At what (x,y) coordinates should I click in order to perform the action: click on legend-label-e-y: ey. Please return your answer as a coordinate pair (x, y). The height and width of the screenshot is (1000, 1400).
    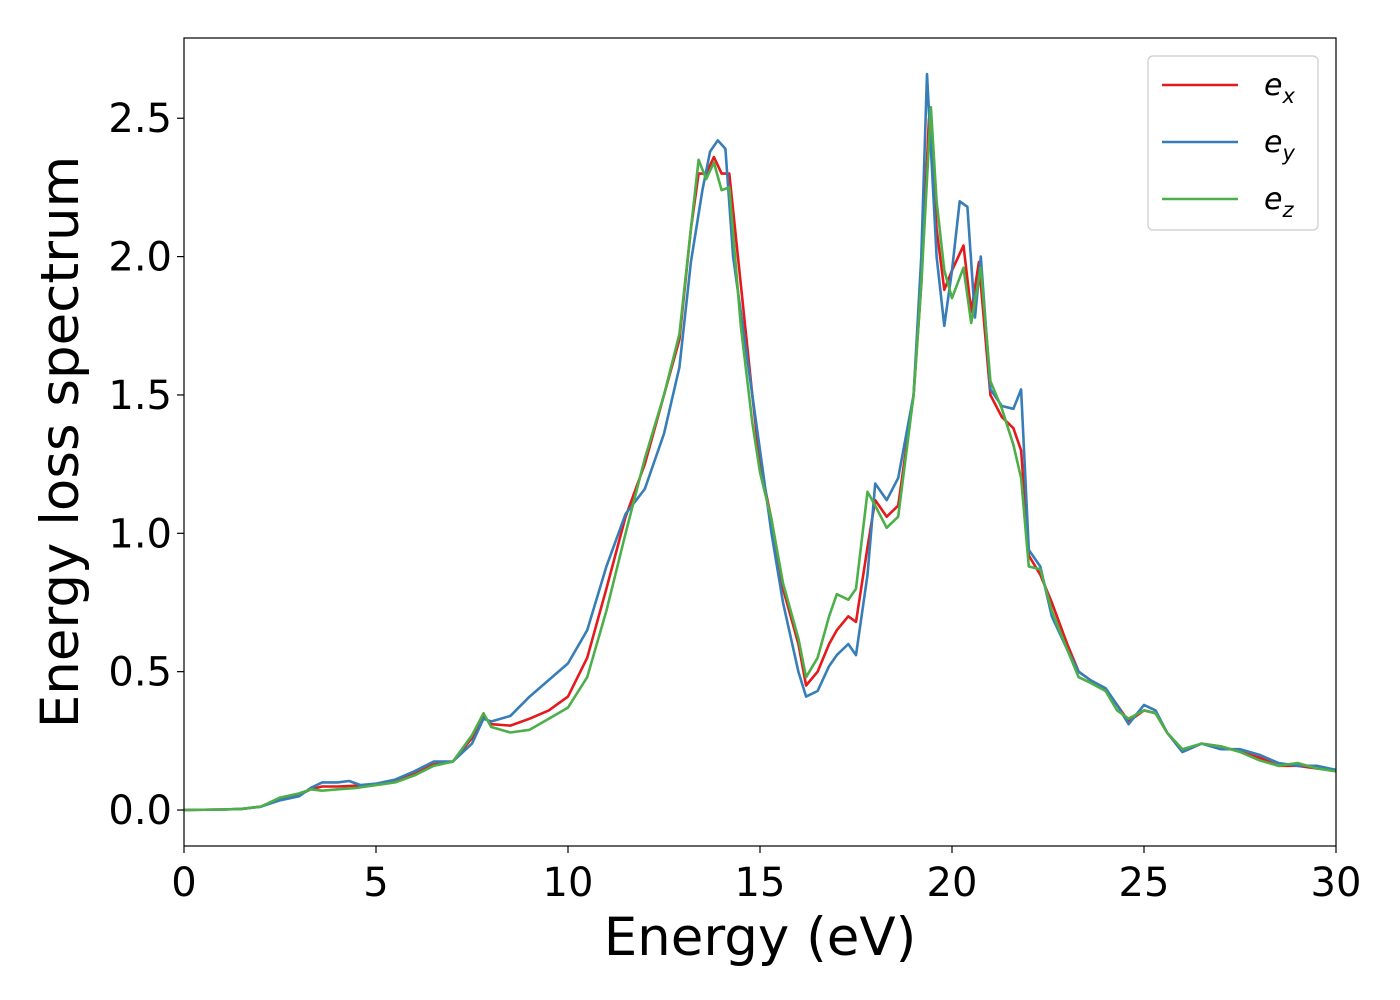
    Looking at the image, I should click on (1279, 145).